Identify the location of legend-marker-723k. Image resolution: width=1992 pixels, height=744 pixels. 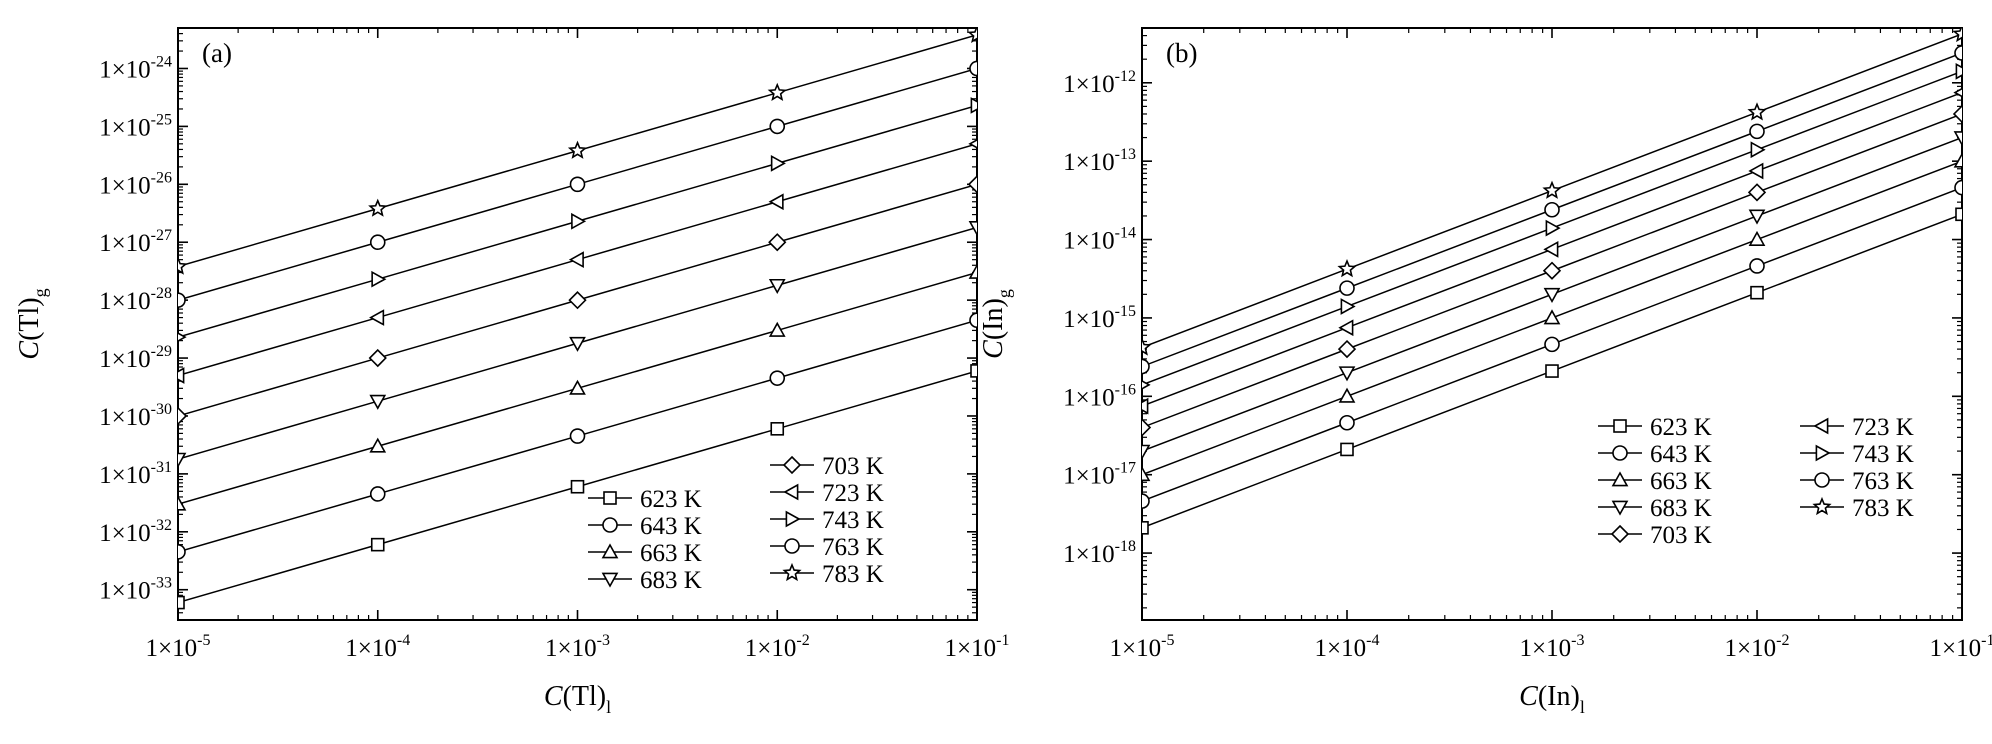
(1821, 426).